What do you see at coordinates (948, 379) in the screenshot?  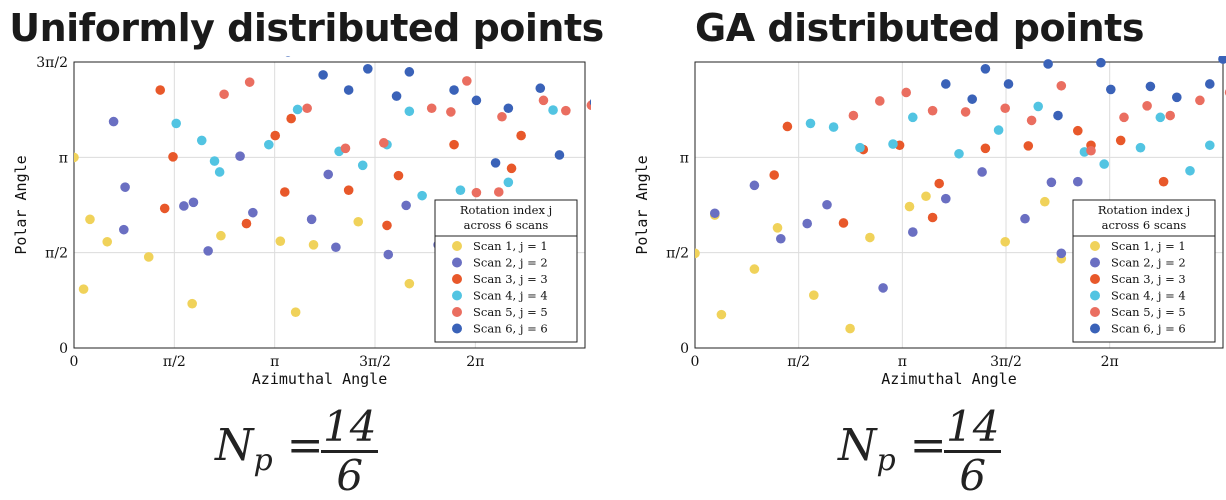 I see `x-axis-label: Azimuthal Angle` at bounding box center [948, 379].